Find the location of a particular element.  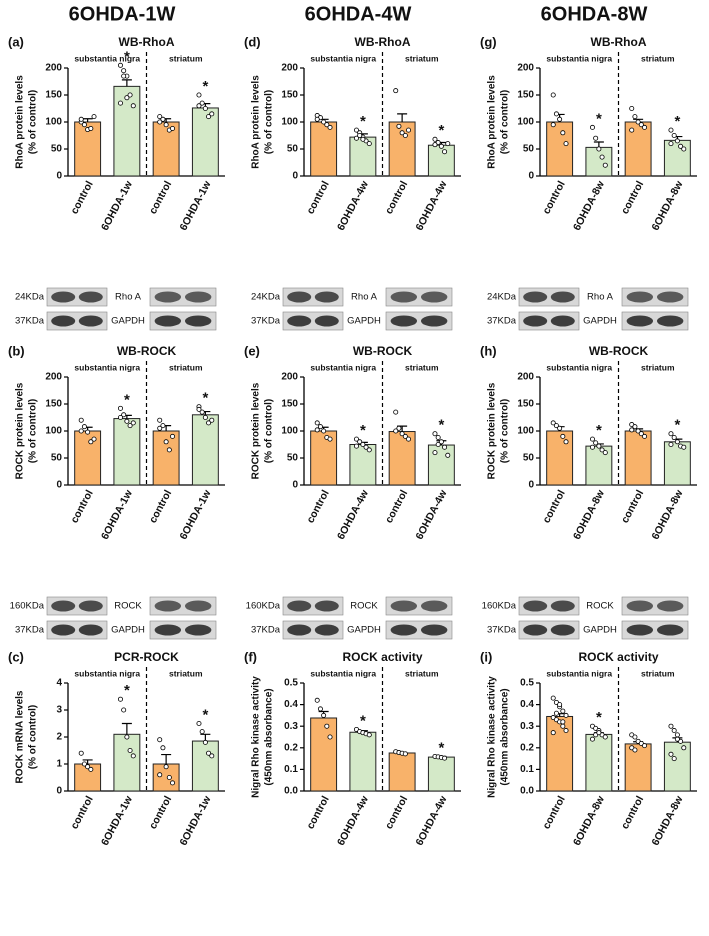

y-axis-label: RhoA protein levels is located at coordinates (20, 122).